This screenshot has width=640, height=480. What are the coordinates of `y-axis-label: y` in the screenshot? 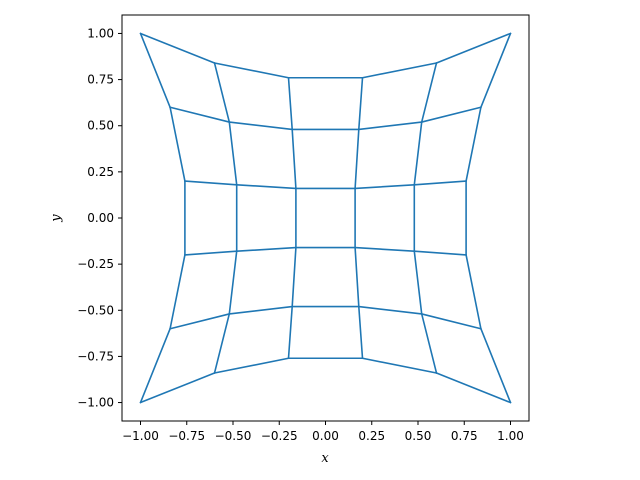 It's located at (56, 218).